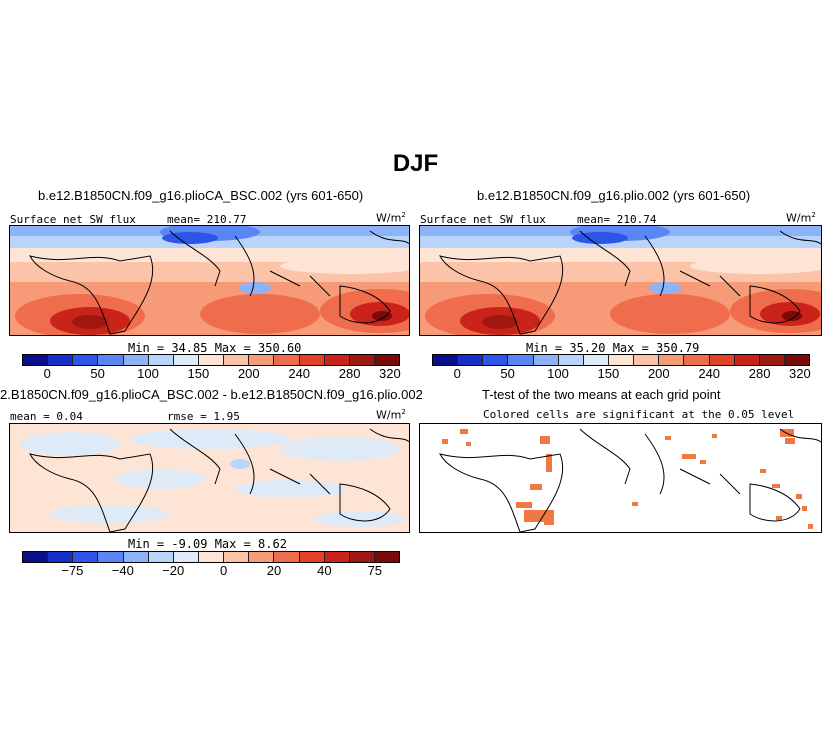  I want to click on figure-title: DJF, so click(415, 163).